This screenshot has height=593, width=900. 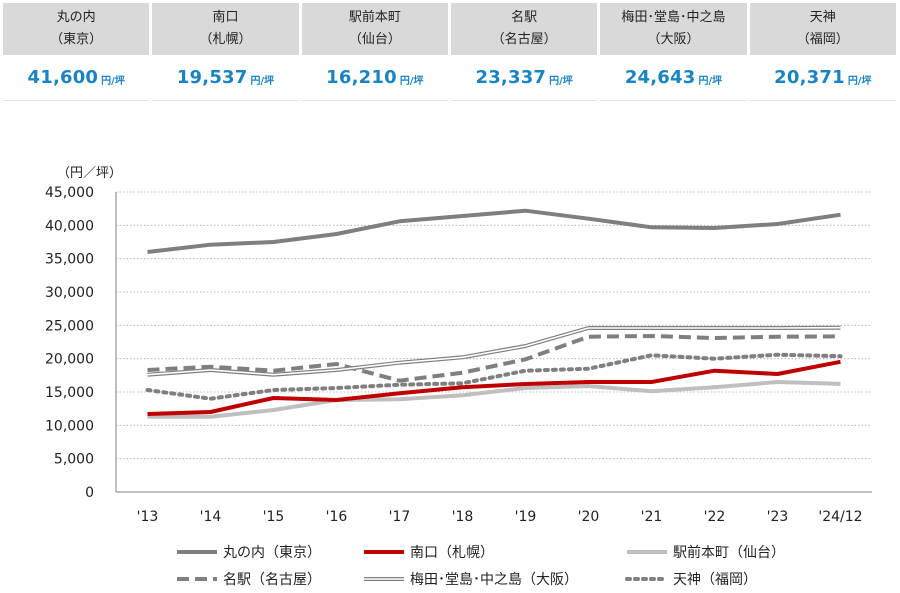 I want to click on area-name: 駅前本町, so click(x=374, y=18).